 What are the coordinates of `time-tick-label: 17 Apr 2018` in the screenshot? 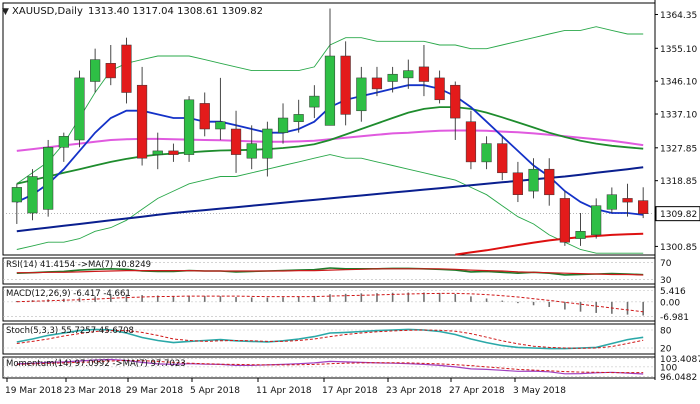 It's located at (350, 391).